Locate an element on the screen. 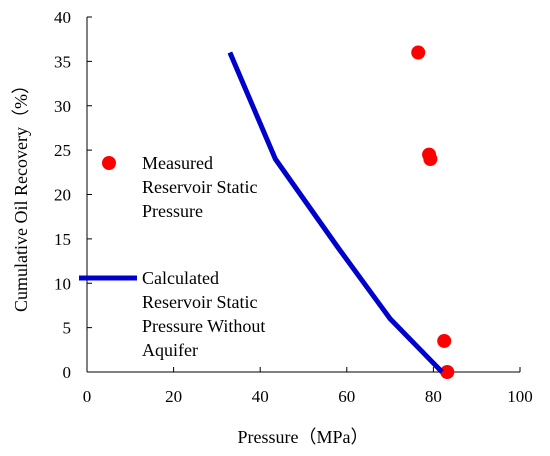  legend-label-measured: Reservoir Static is located at coordinates (199, 187).